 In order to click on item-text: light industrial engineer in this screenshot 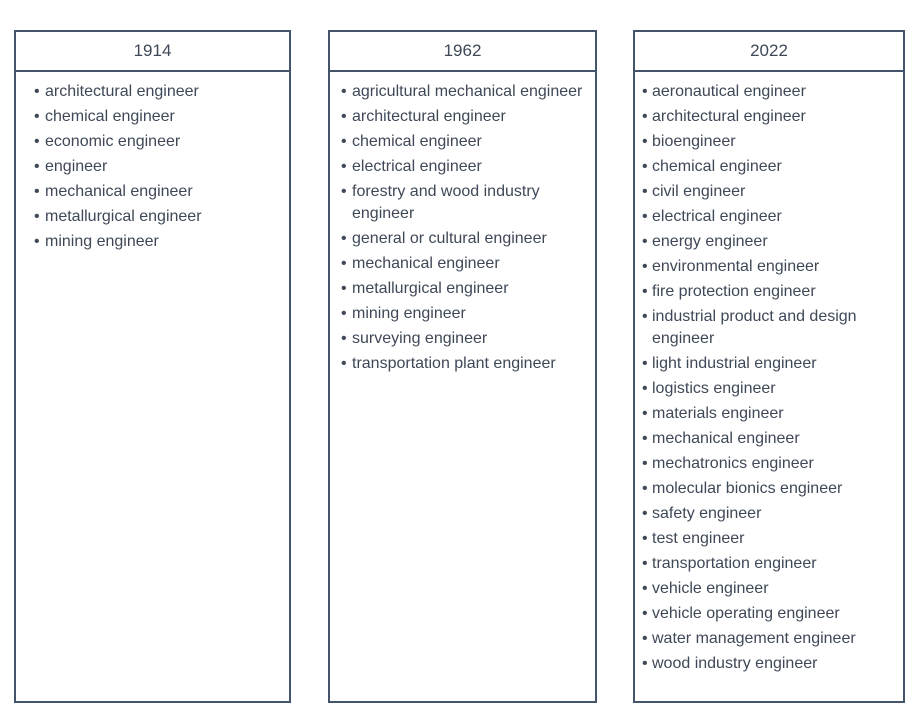, I will do `click(734, 363)`.